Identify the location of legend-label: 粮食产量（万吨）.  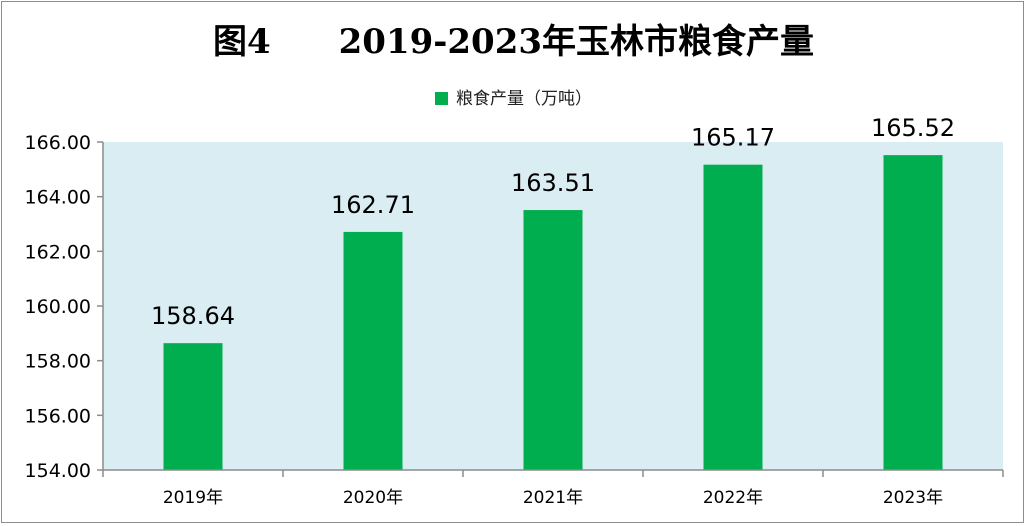
(524, 99).